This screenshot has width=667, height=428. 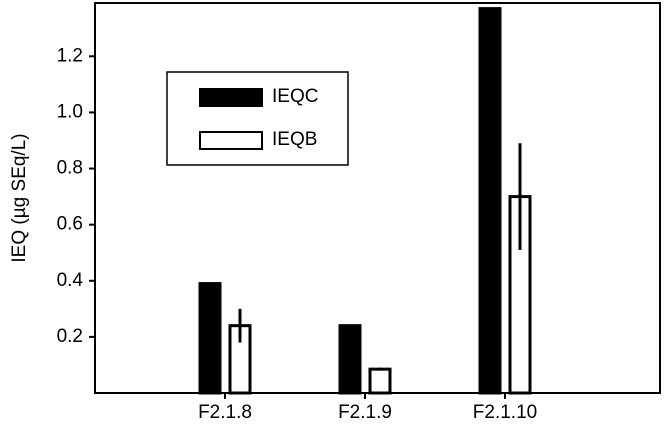 I want to click on y-tick-label: 0.6, so click(x=70, y=224).